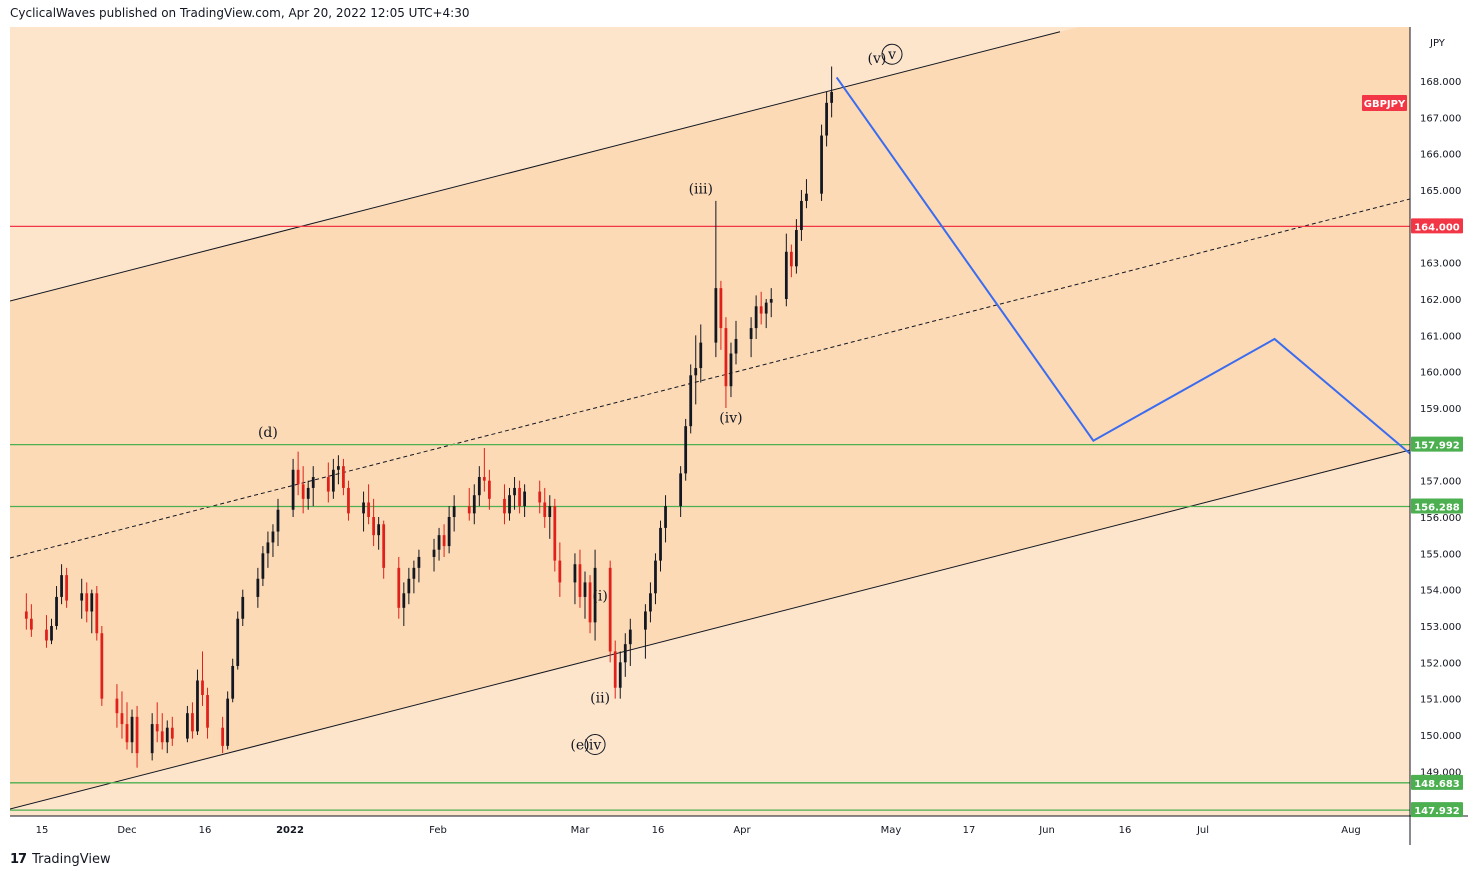  What do you see at coordinates (891, 55) in the screenshot?
I see `wave-label: v` at bounding box center [891, 55].